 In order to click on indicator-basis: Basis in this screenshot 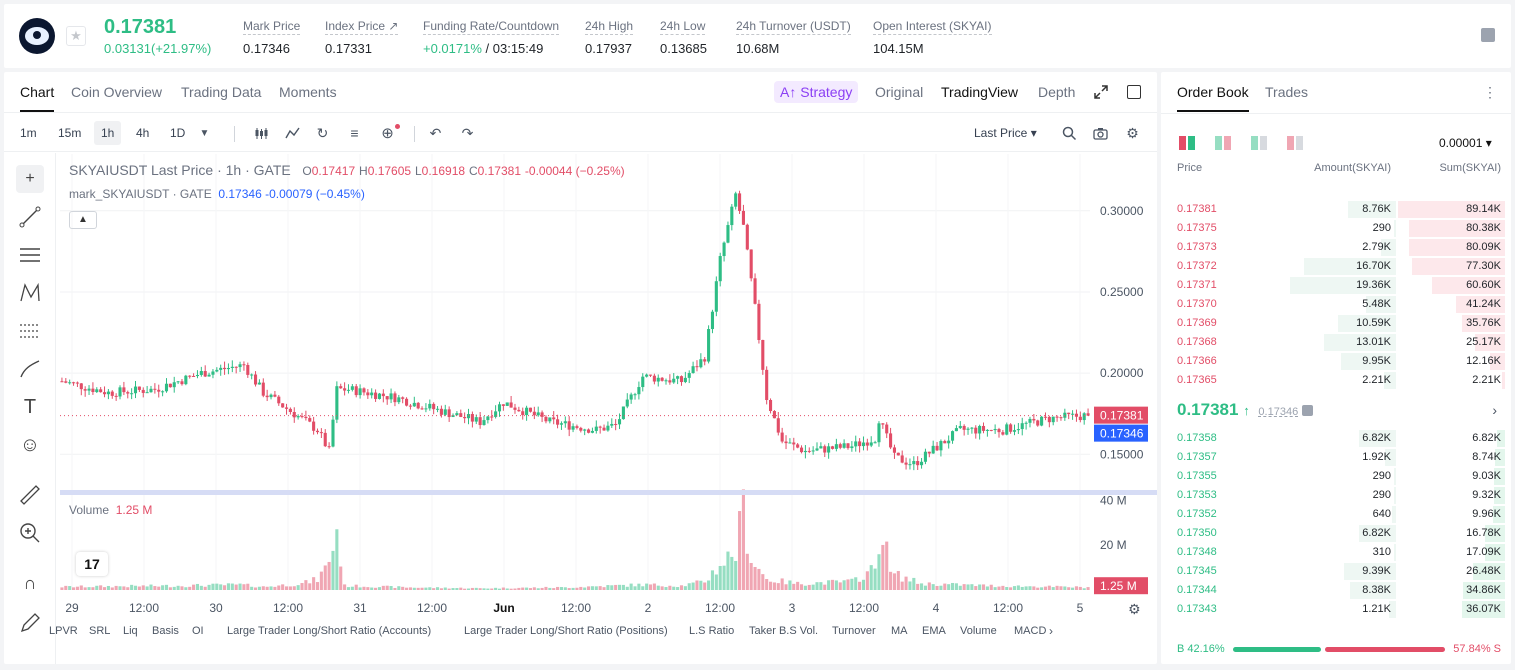, I will do `click(165, 631)`.